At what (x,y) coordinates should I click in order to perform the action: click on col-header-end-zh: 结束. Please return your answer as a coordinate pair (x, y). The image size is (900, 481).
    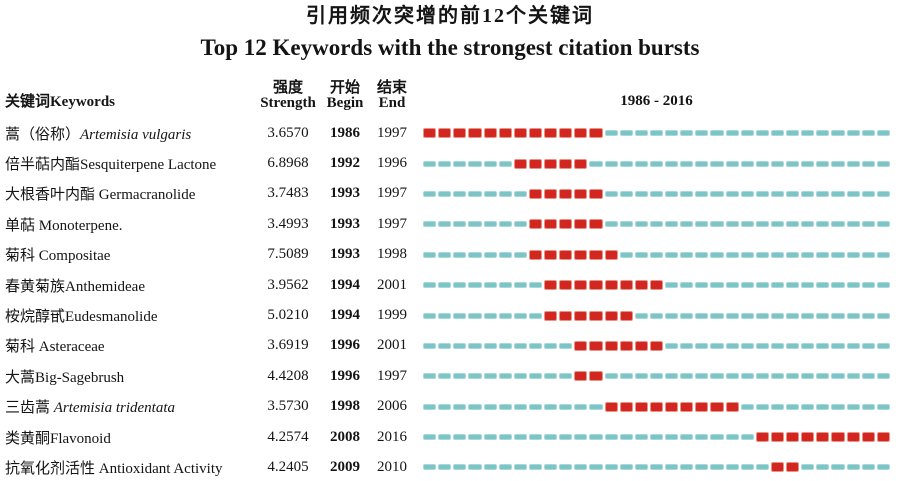
    Looking at the image, I should click on (391, 88).